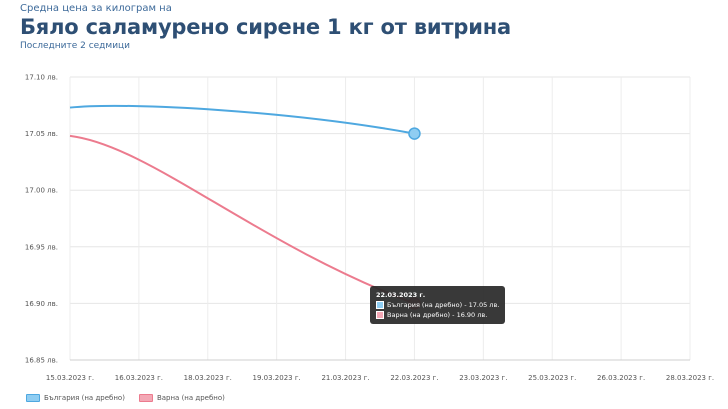 The image size is (728, 409). I want to click on chart-title: Бяло саламурено сирене 1 кг от витрина, so click(266, 27).